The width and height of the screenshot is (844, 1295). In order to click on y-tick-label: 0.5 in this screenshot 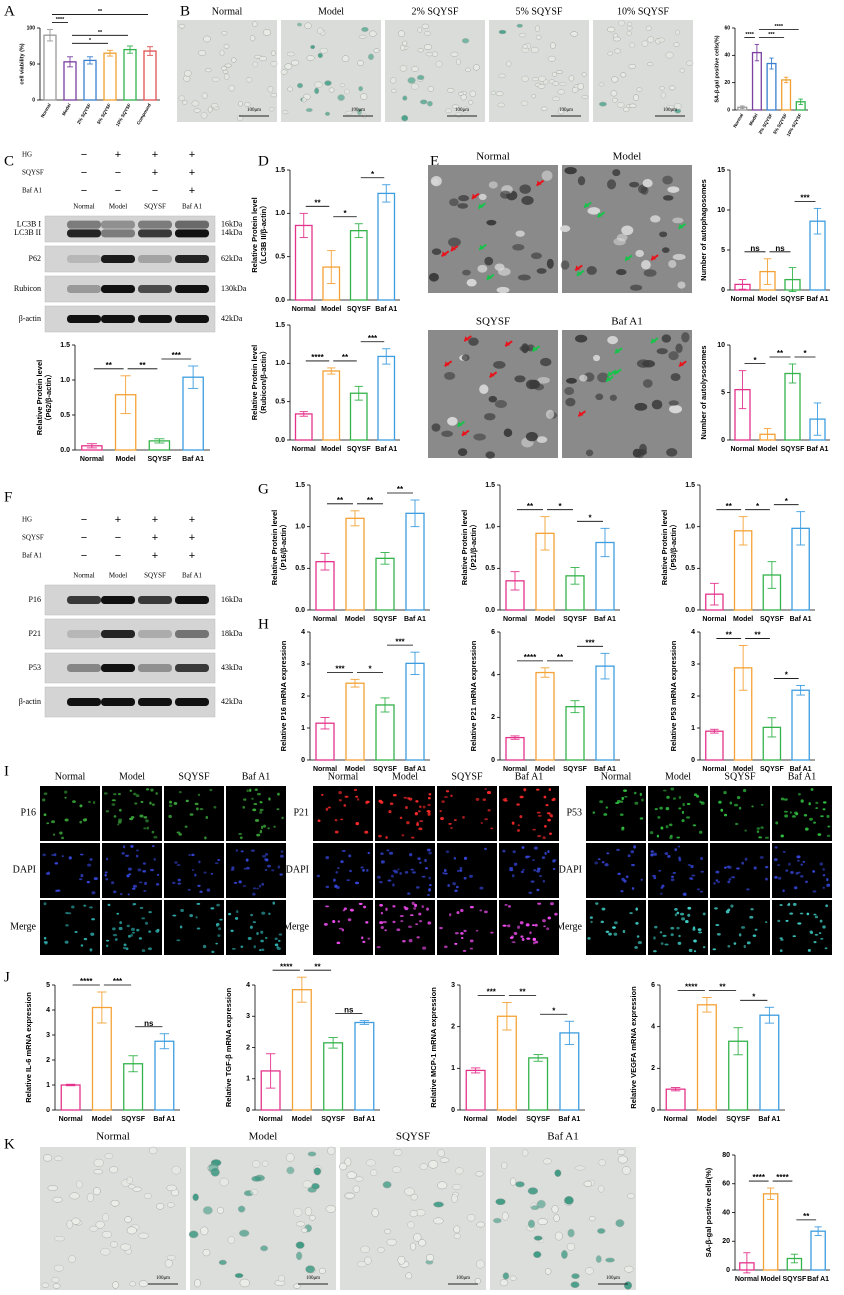, I will do `click(300, 568)`.